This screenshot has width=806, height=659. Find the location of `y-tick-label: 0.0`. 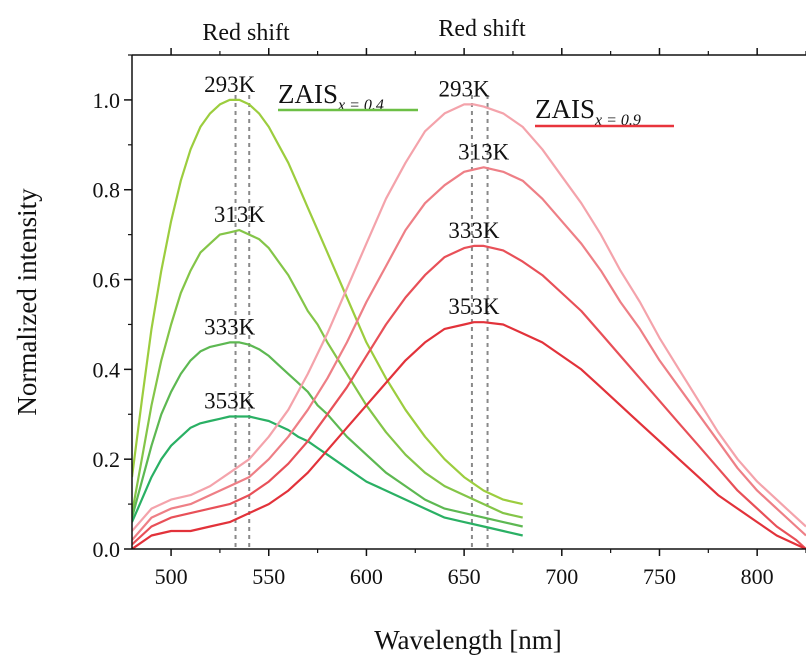

y-tick-label: 0.0 is located at coordinates (107, 549).